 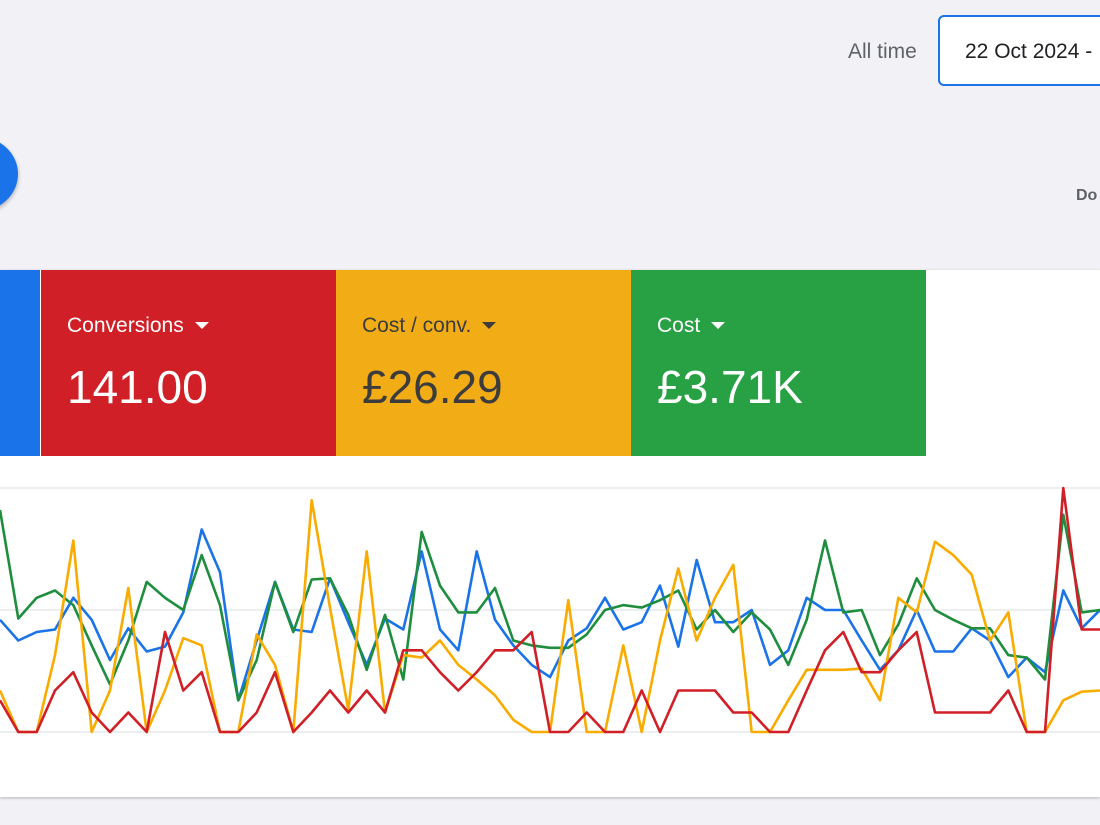 I want to click on metric-label: Conversions, so click(x=125, y=325).